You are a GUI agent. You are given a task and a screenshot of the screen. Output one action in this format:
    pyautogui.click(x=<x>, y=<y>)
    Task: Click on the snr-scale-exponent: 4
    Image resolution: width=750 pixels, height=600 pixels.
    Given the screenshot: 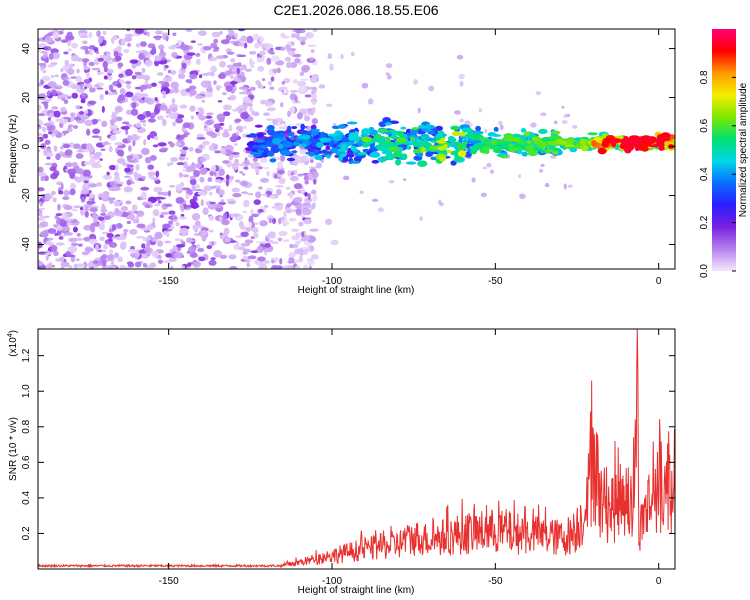 What is the action you would take?
    pyautogui.click(x=10, y=335)
    